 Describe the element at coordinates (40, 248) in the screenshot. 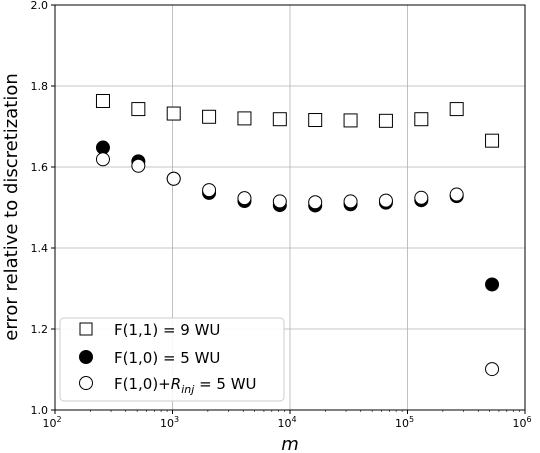

I see `y-tick-label: 1.4` at that location.